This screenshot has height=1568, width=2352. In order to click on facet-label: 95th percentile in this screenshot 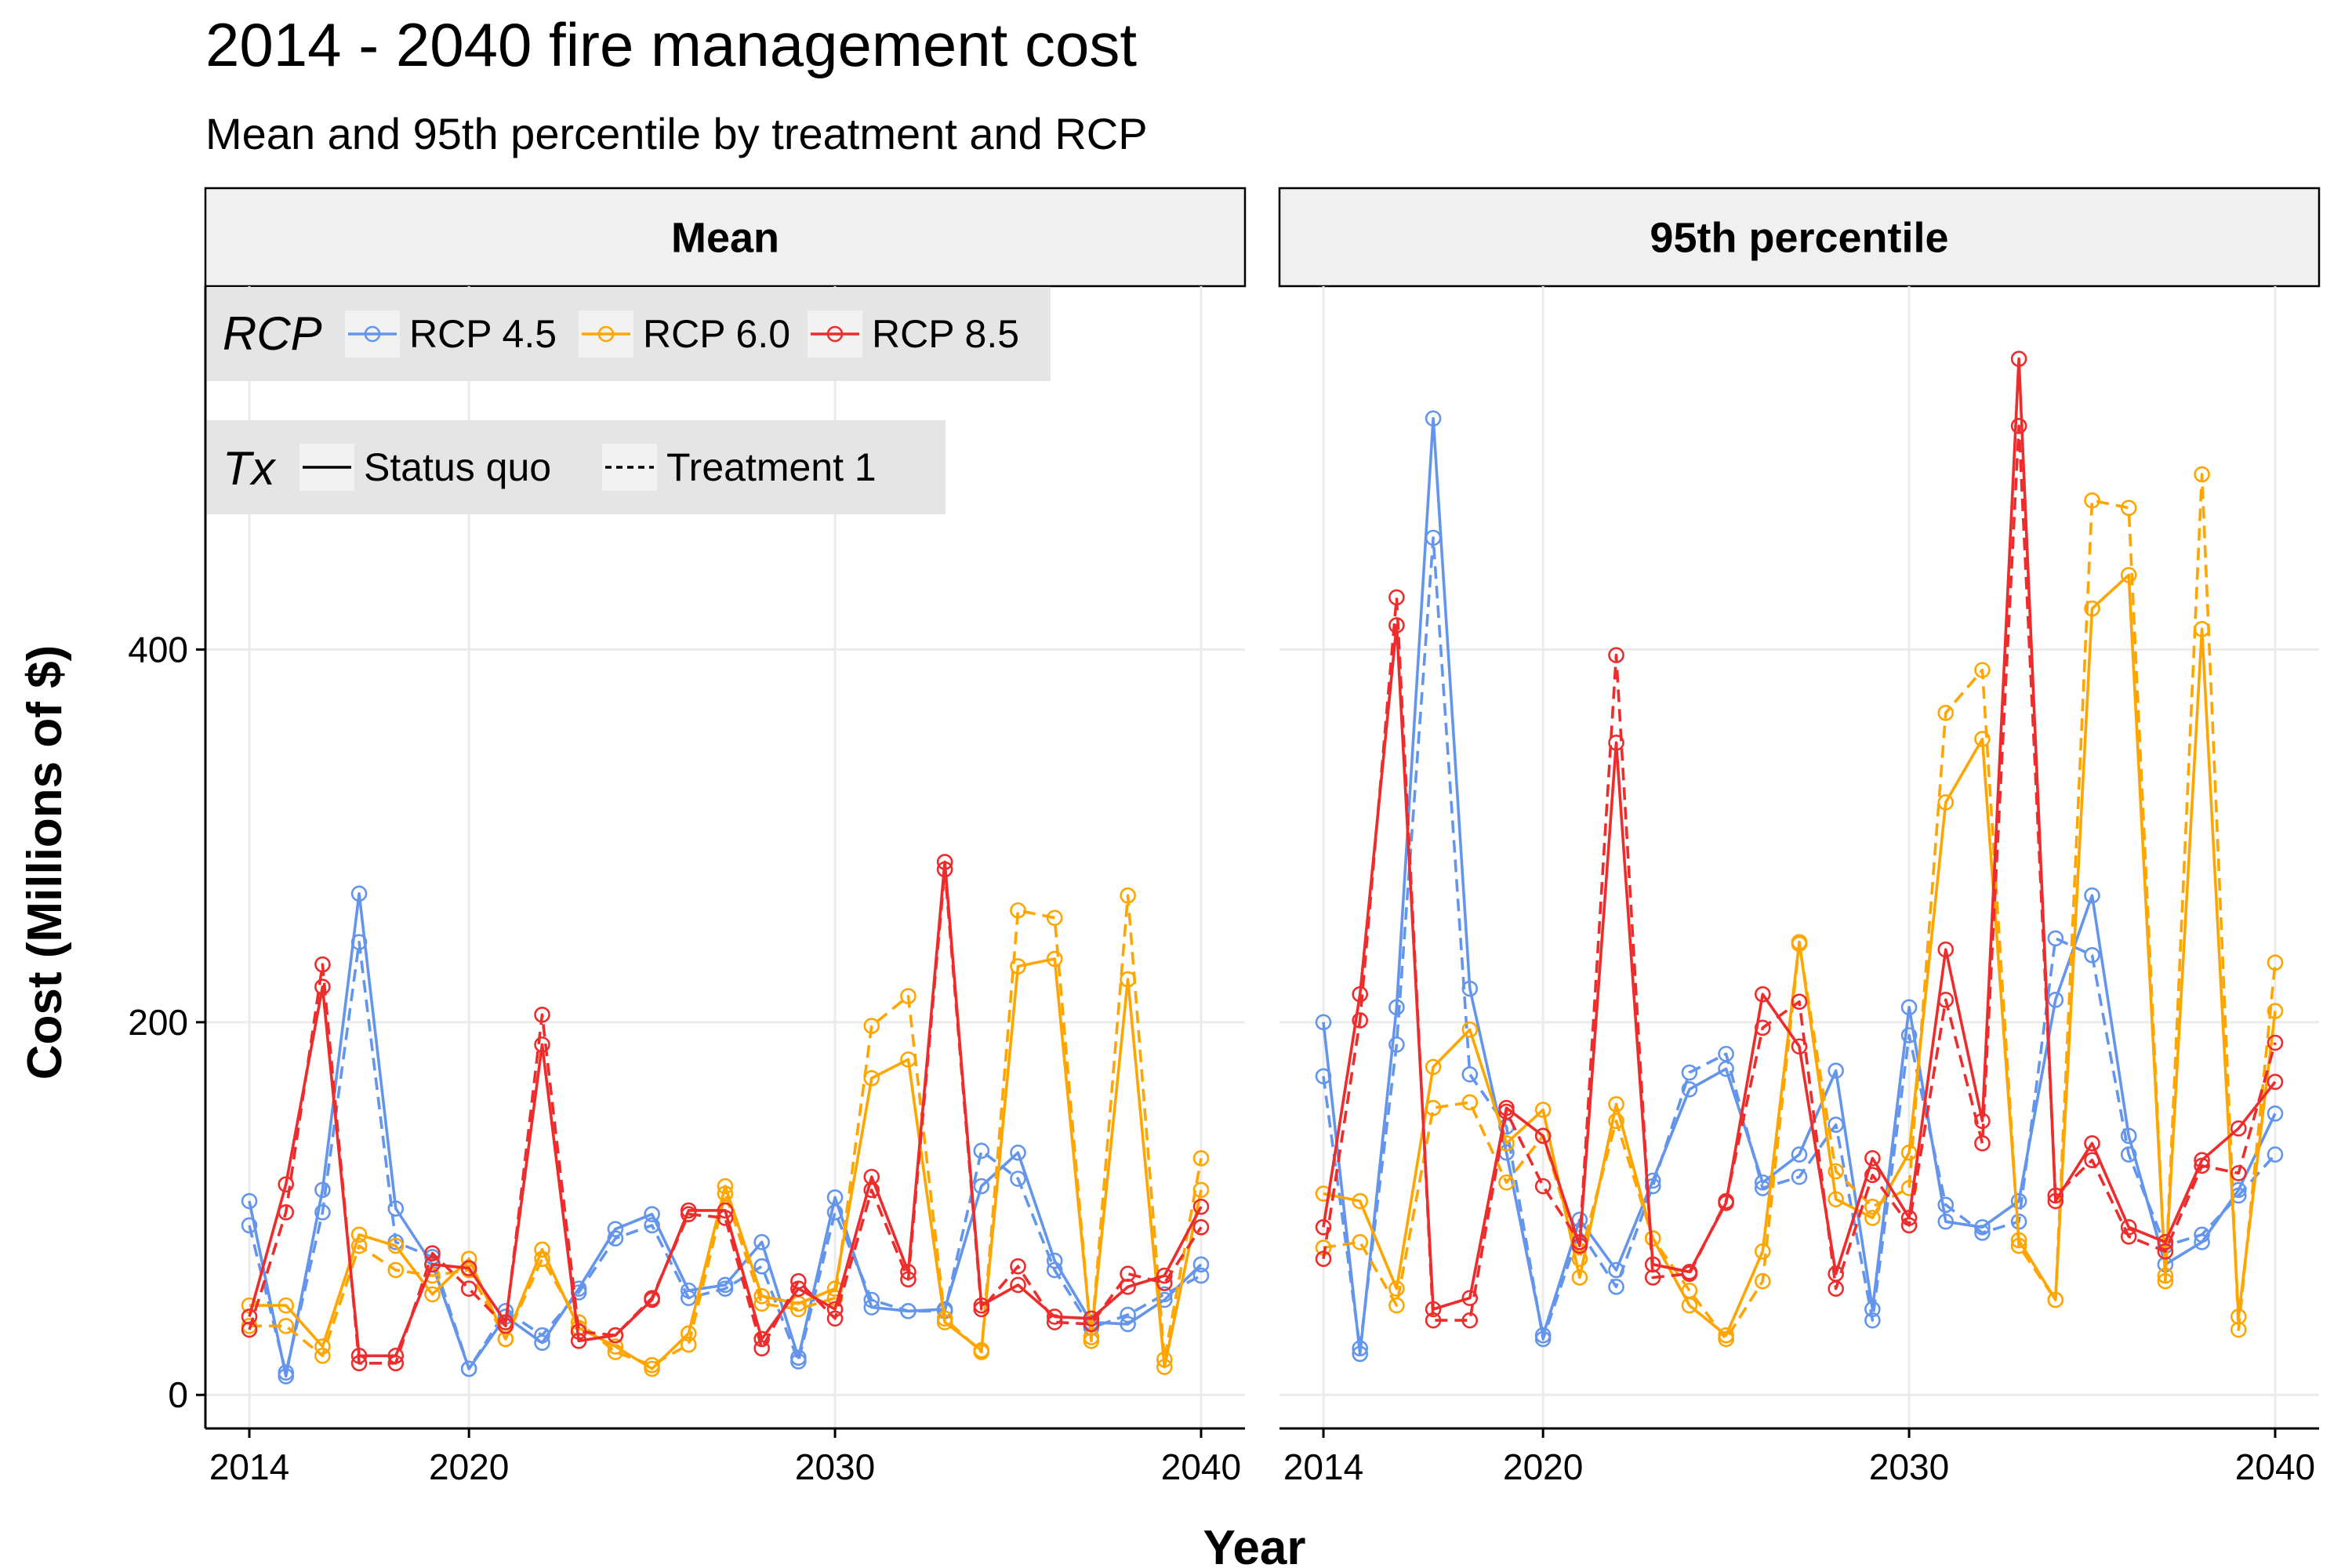, I will do `click(1799, 239)`.